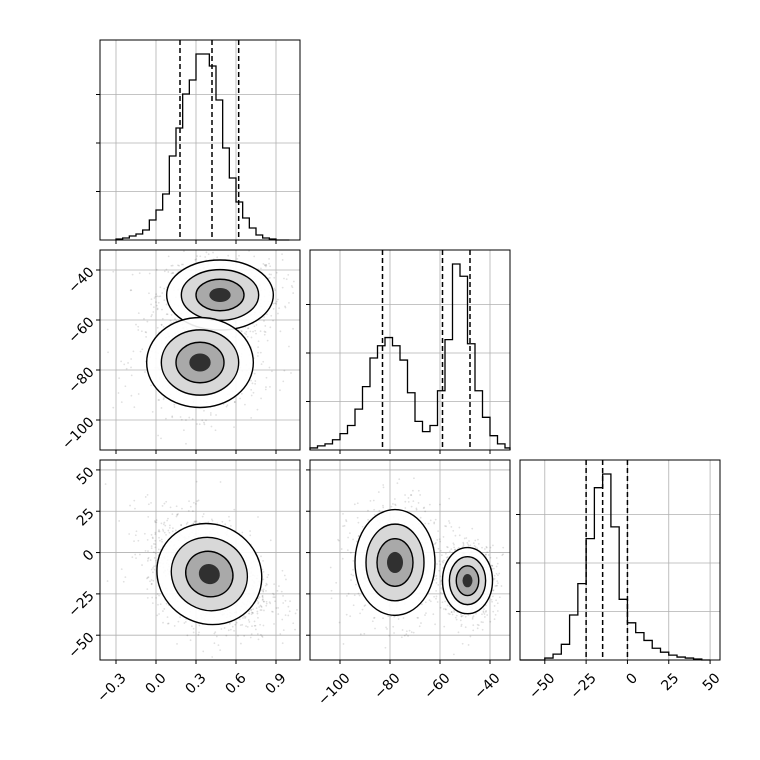 The image size is (760, 760). I want to click on panel-frame, so click(410, 350).